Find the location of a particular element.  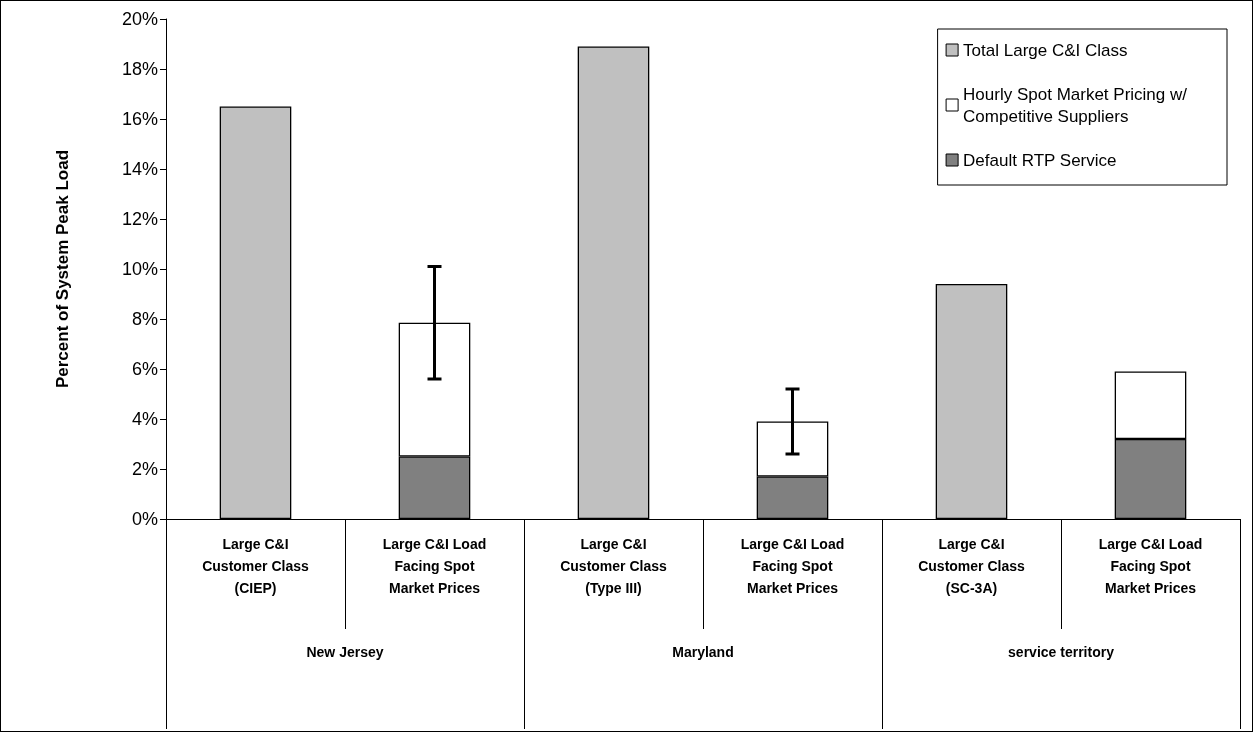

x-tick-label: Large C&I Customer Class (CIEP) is located at coordinates (256, 566).